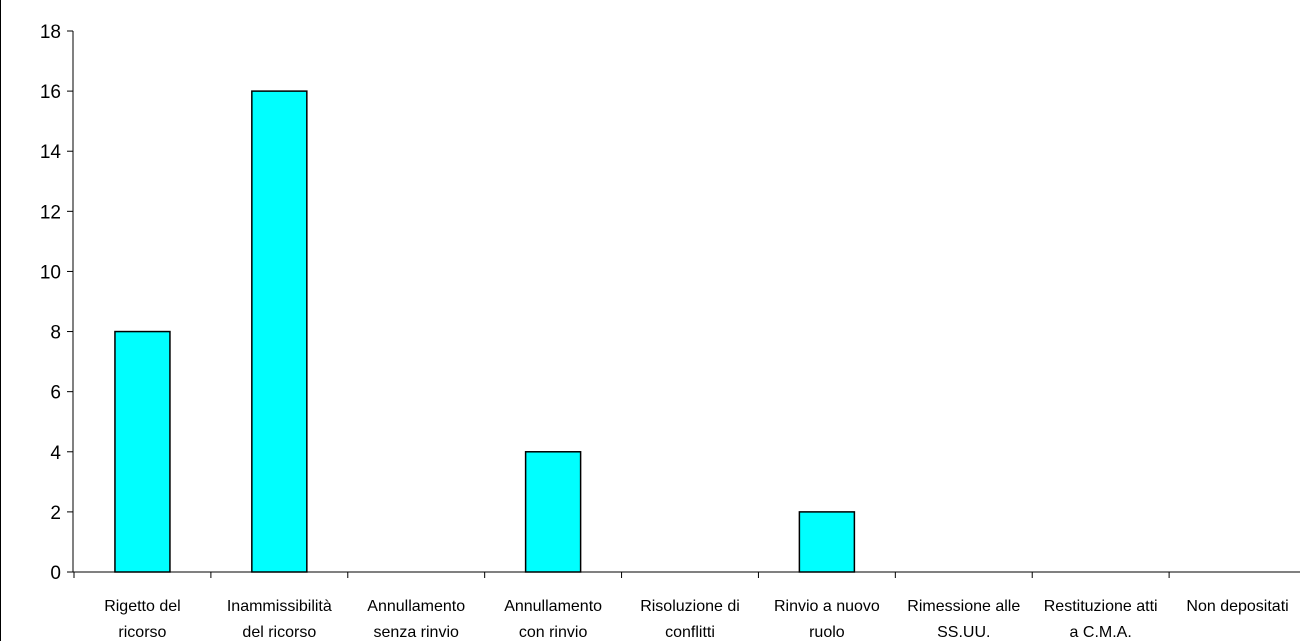 The image size is (1300, 642). What do you see at coordinates (279, 632) in the screenshot?
I see `x-category-label-line: del ricorso` at bounding box center [279, 632].